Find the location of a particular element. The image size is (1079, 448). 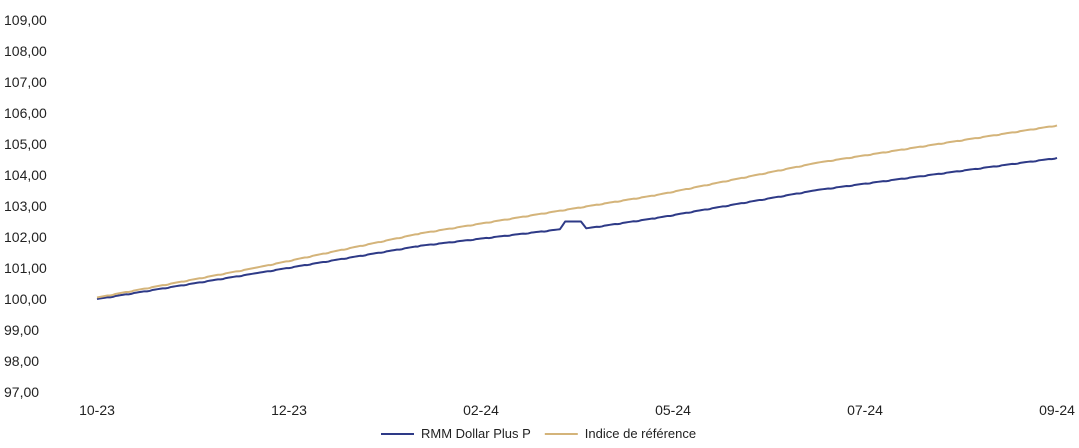

y-tick-label: 106,00 is located at coordinates (25, 113).